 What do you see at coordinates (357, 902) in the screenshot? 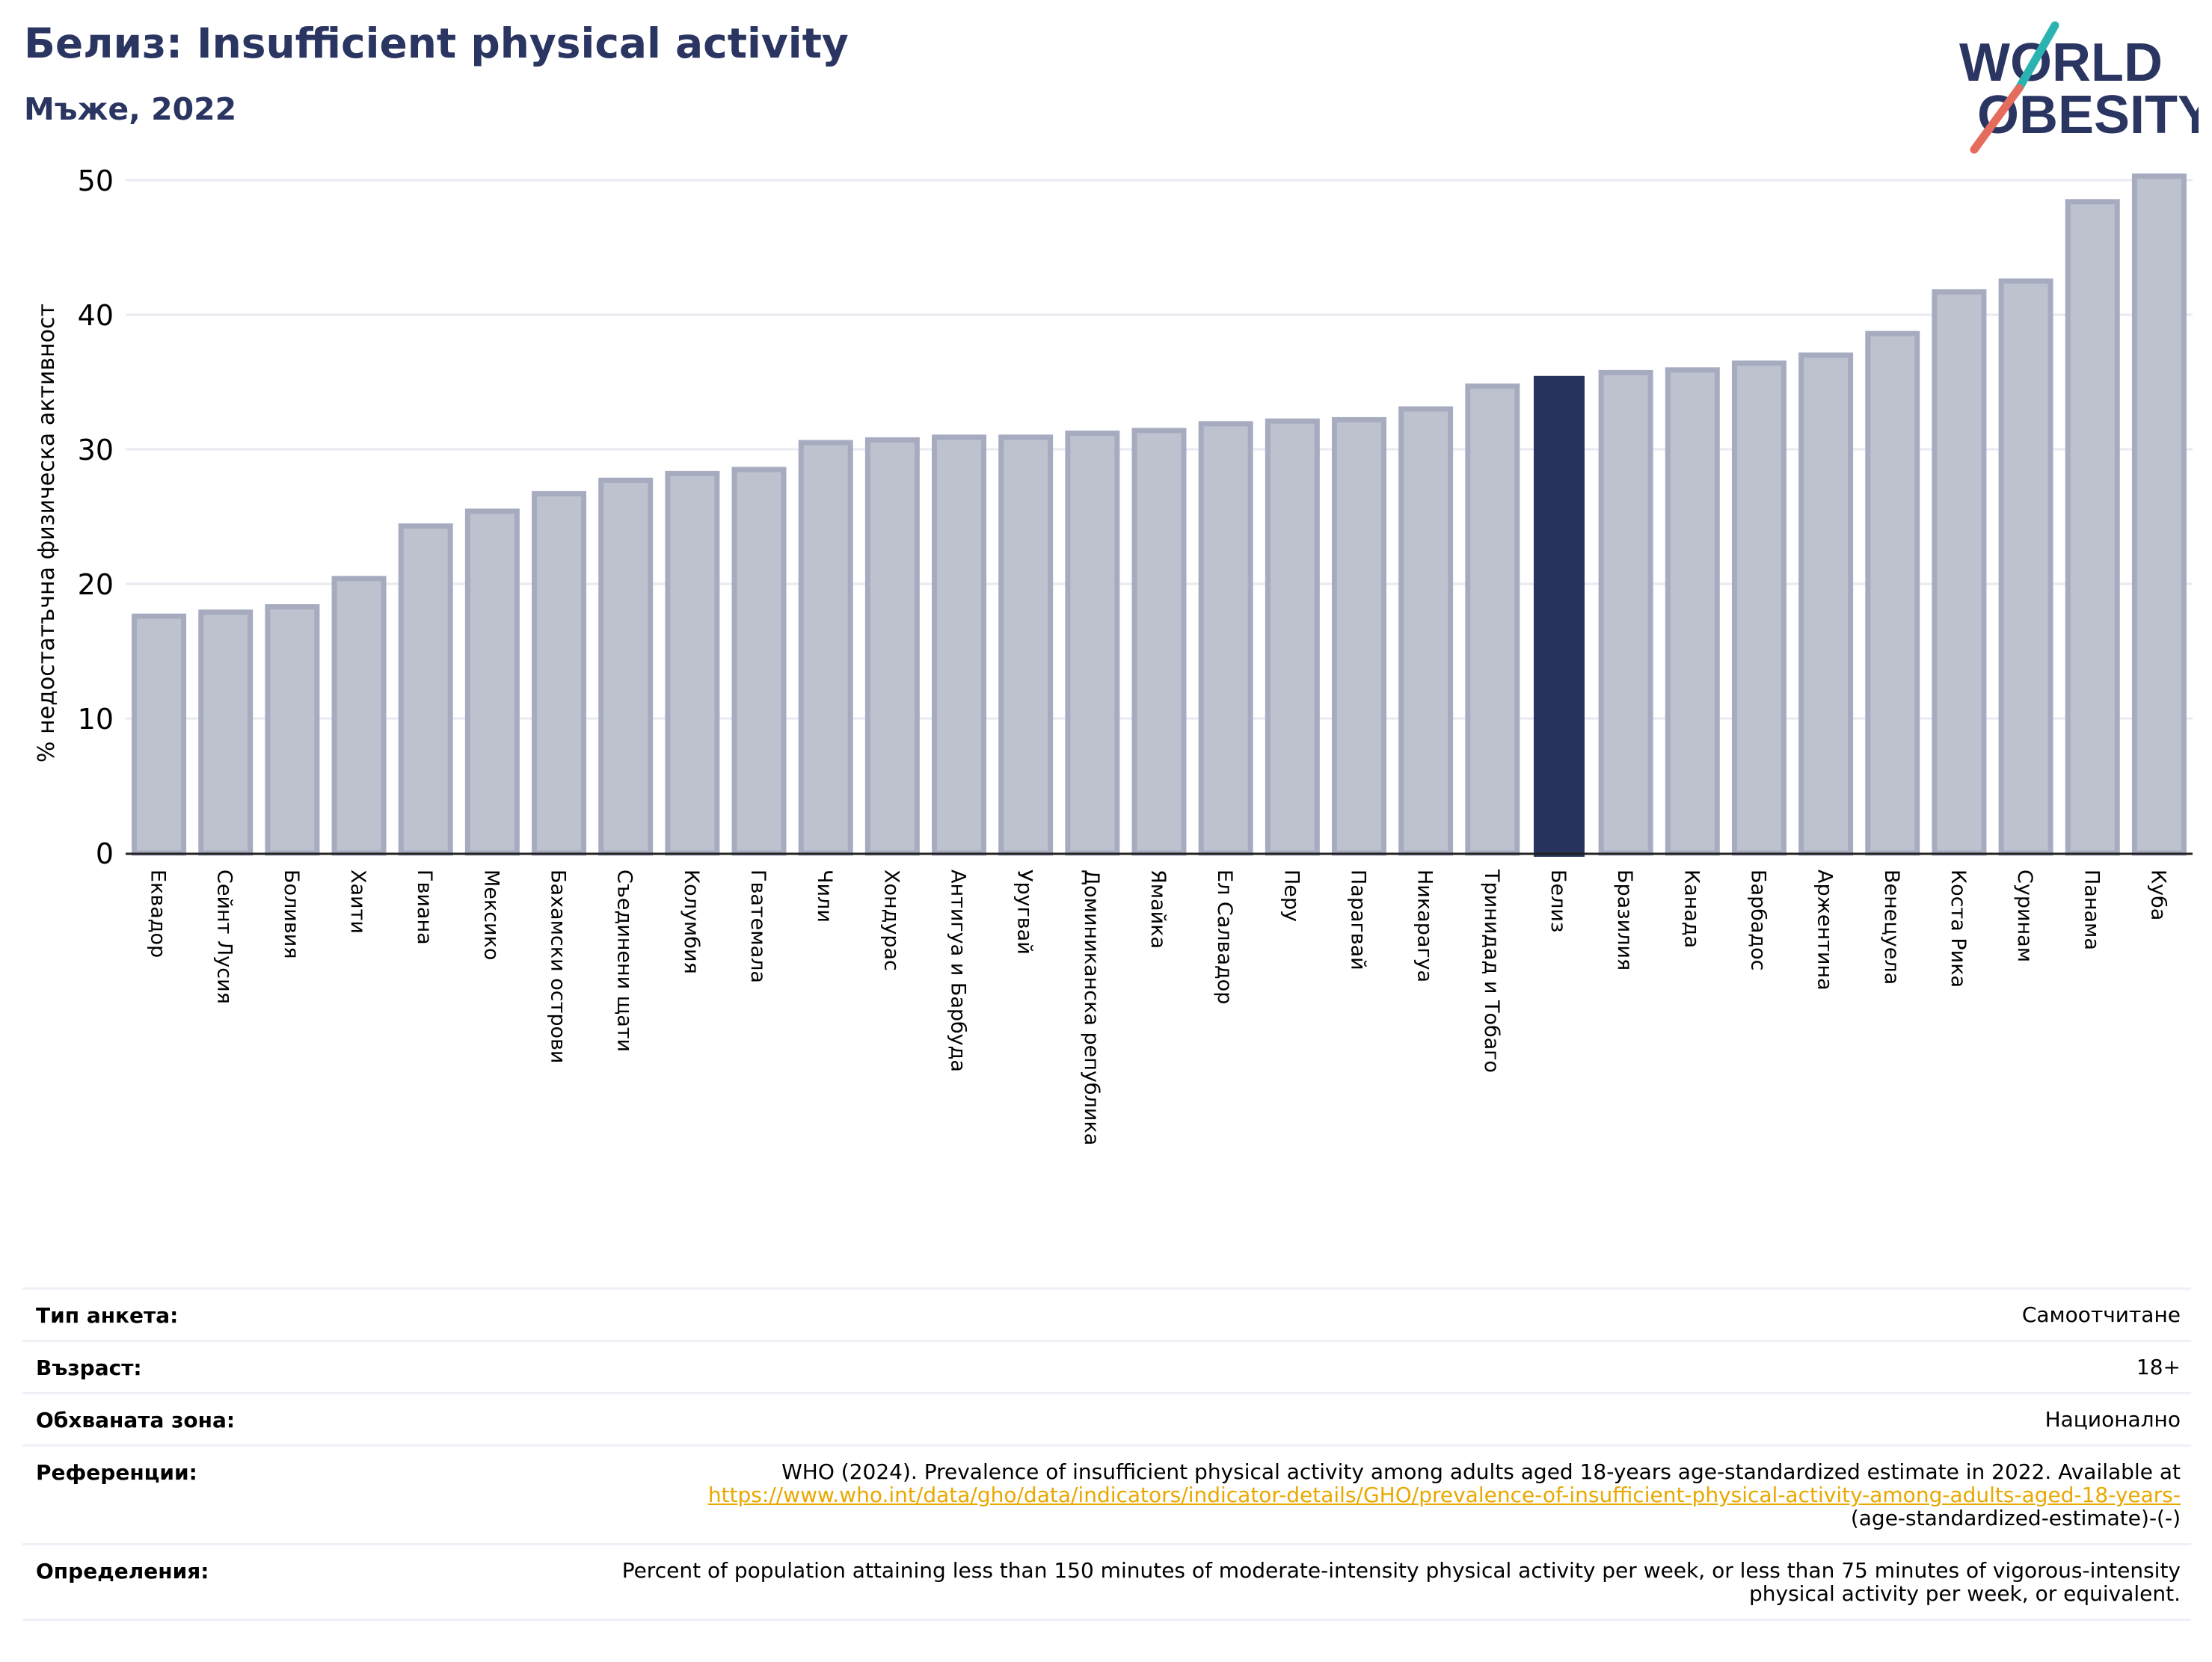
I see `x-tick-label: Хаити` at bounding box center [357, 902].